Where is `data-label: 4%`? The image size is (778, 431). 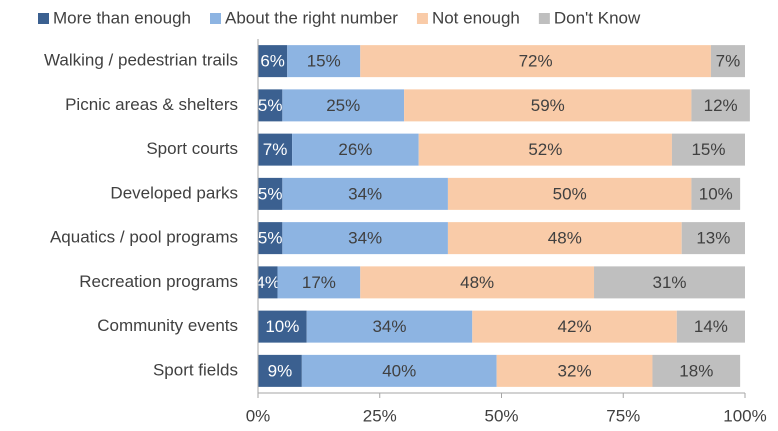 data-label: 4% is located at coordinates (267, 282).